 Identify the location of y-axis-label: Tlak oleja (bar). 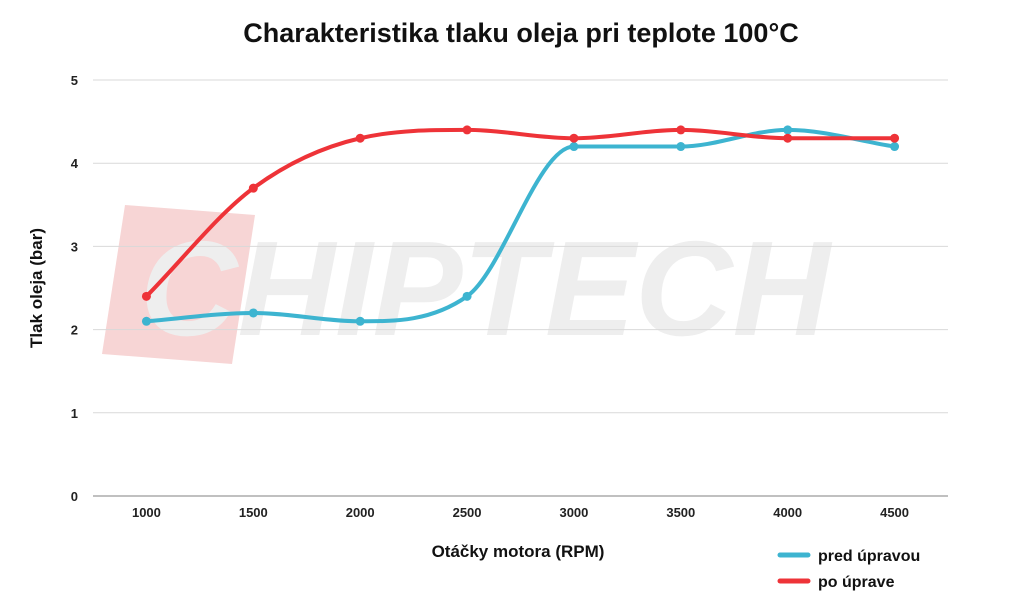
(36, 288).